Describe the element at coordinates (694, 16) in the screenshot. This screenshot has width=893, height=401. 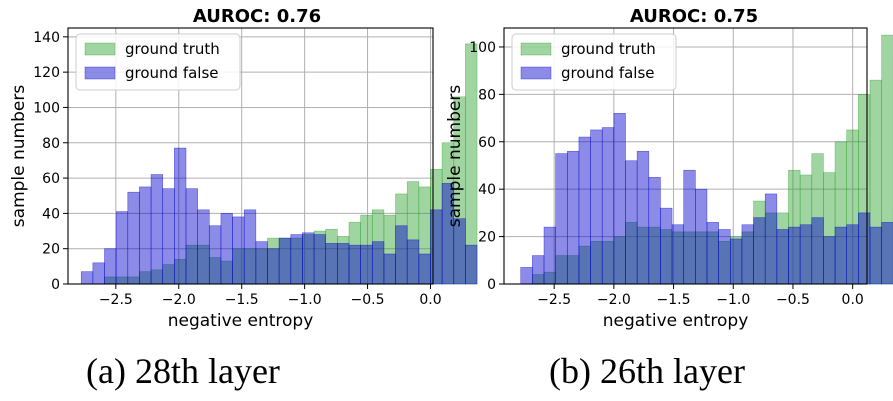
I see `chart-title: AUROC: 0.75` at that location.